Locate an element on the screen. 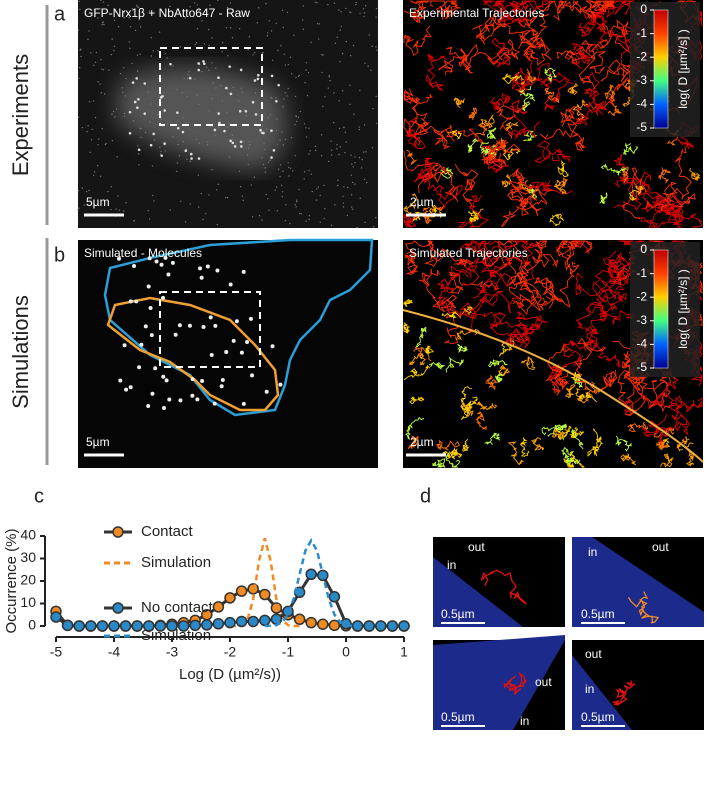 The width and height of the screenshot is (708, 803). colorbar-tick-label: -5 is located at coordinates (641, 367).